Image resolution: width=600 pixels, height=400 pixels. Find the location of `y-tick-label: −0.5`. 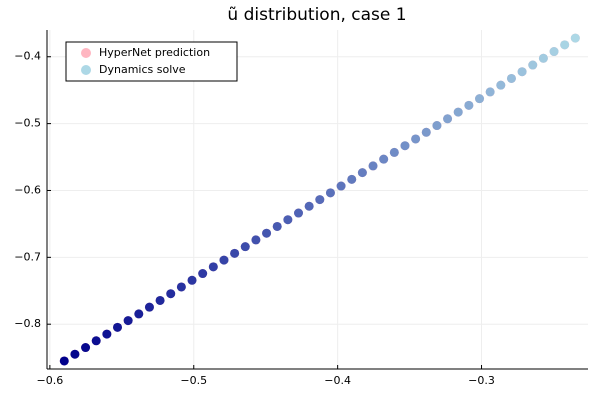

y-tick-label: −0.5 is located at coordinates (27, 123).